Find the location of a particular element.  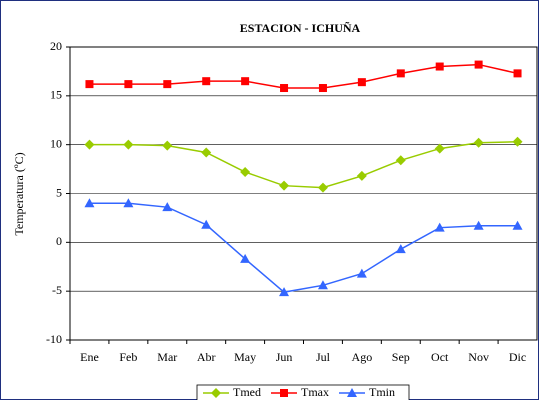

x-tick-label: Abr is located at coordinates (206, 357).